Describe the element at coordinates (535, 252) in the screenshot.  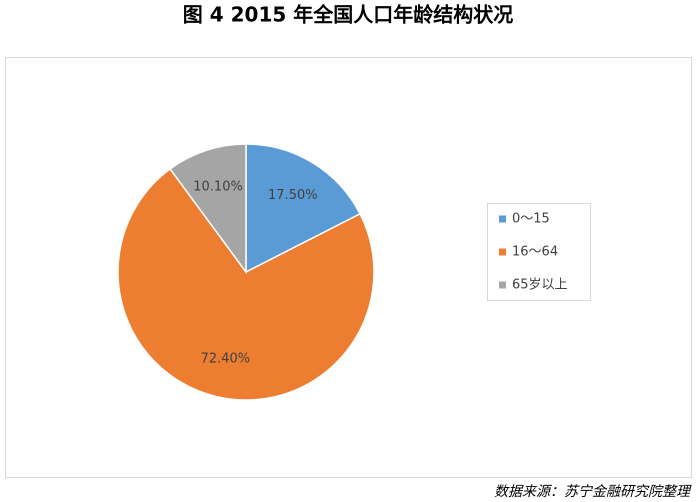
I see `legend-label: 16～64` at that location.